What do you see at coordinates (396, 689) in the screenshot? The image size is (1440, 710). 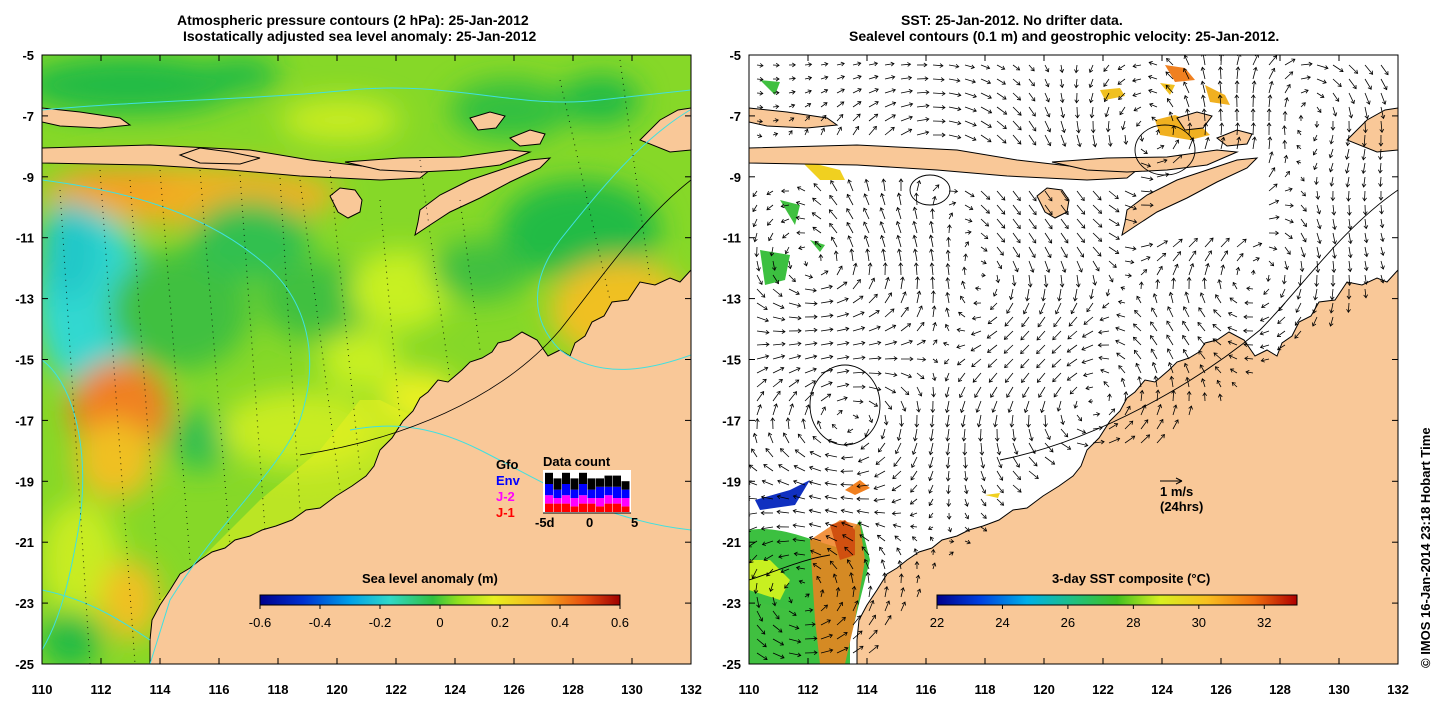 I see `x-tick-label: 122` at bounding box center [396, 689].